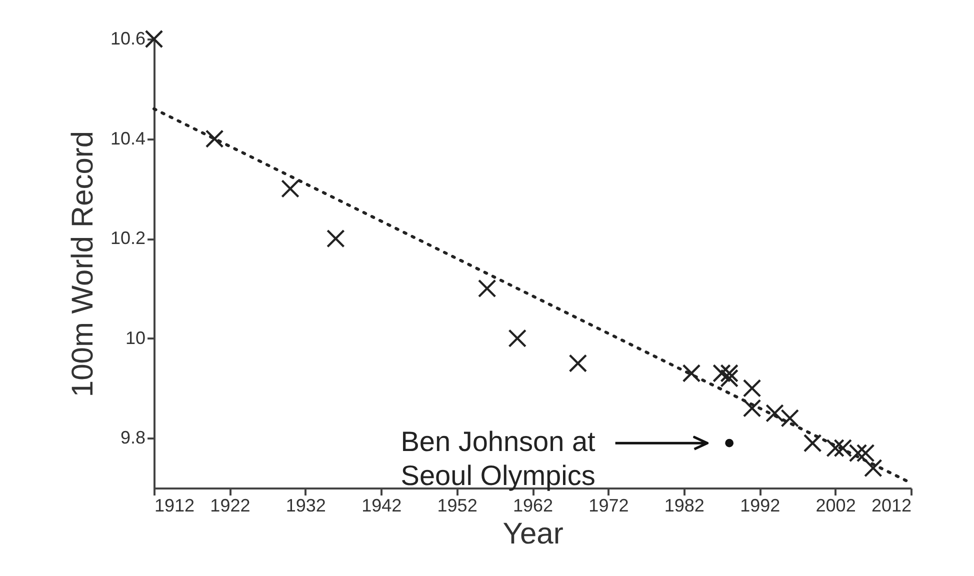  I want to click on x-tick-label: 1972, so click(608, 506).